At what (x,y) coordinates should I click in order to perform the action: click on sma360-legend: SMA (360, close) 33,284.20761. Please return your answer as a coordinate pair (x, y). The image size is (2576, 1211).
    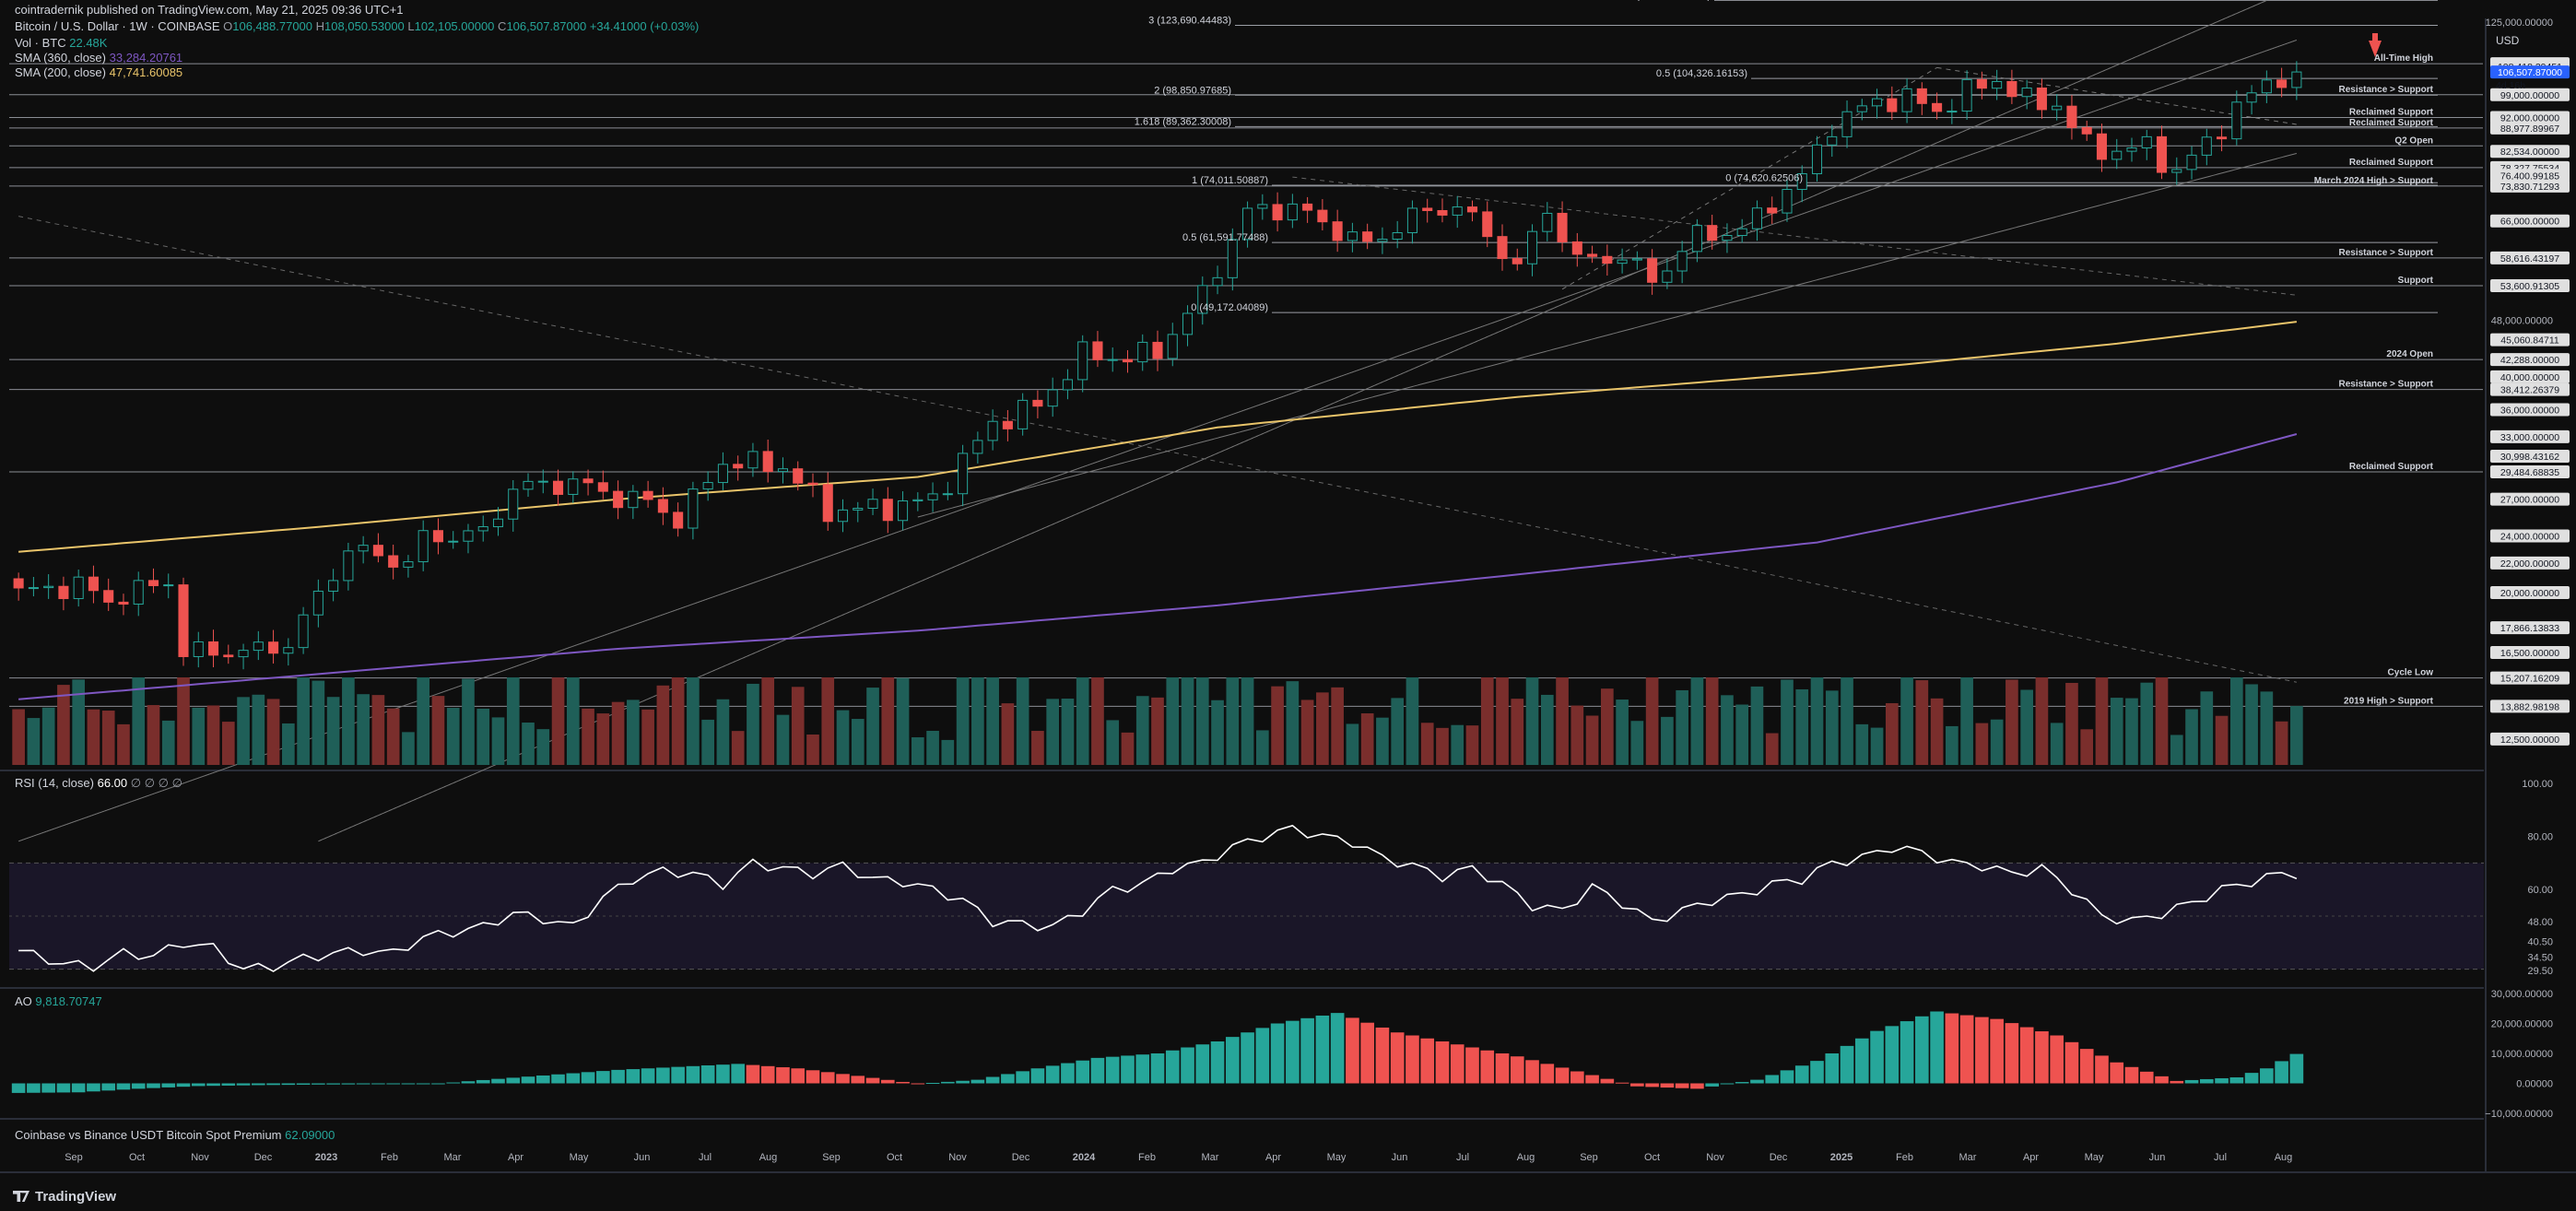
    Looking at the image, I should click on (99, 58).